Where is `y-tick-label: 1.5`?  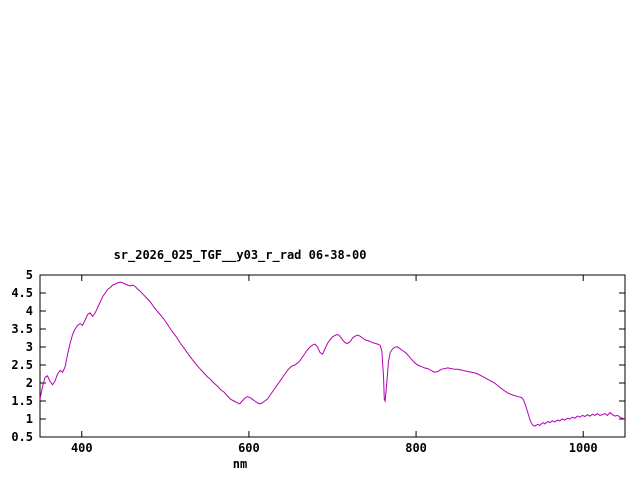
y-tick-label: 1.5 is located at coordinates (22, 401).